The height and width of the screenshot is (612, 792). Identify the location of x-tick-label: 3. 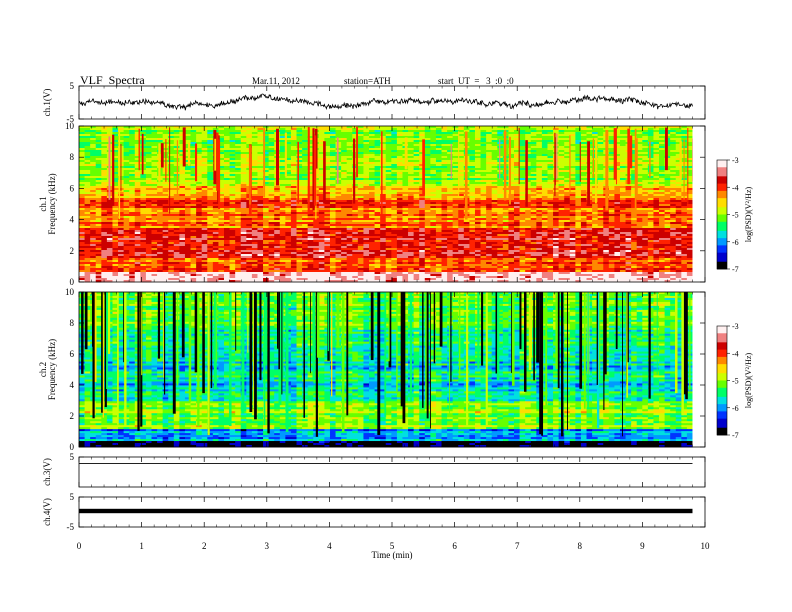
(267, 546).